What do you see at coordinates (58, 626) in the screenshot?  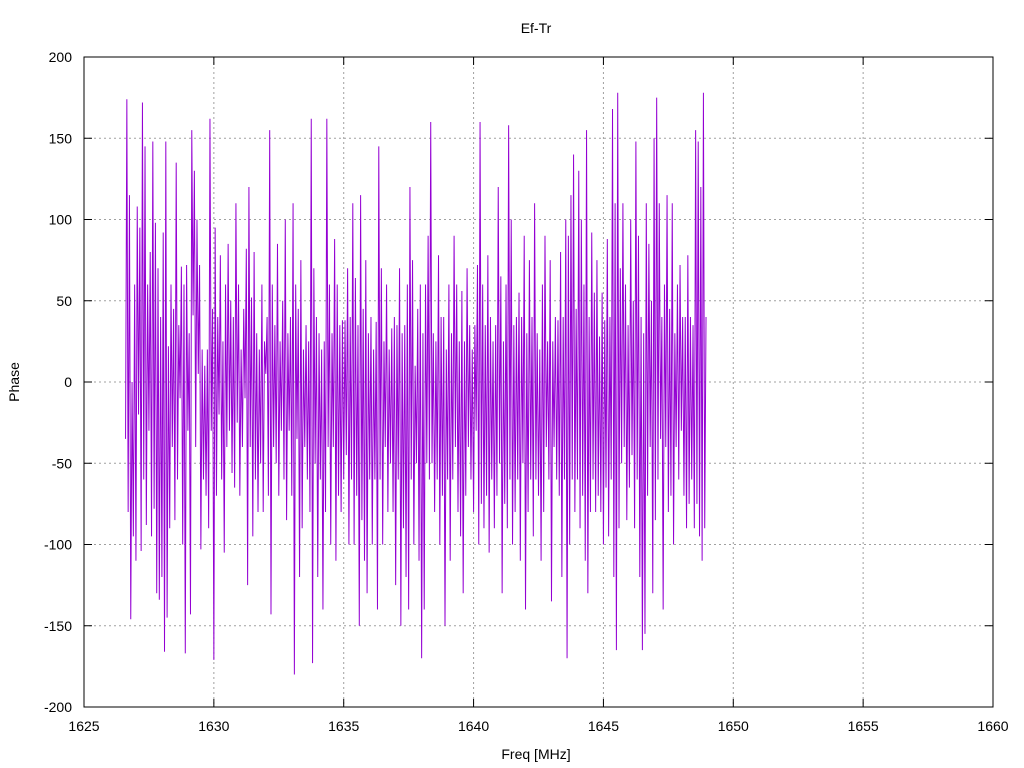 I see `y-tick-label: -150` at bounding box center [58, 626].